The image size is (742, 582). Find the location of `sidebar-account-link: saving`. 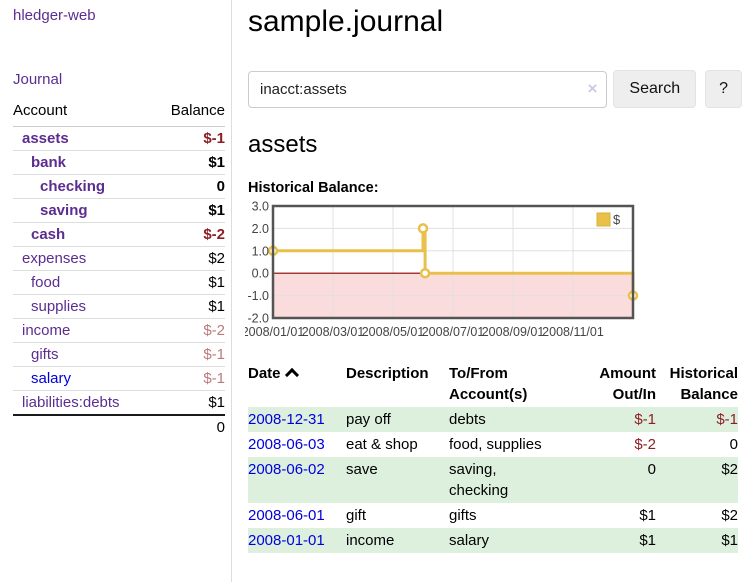

sidebar-account-link: saving is located at coordinates (64, 210).